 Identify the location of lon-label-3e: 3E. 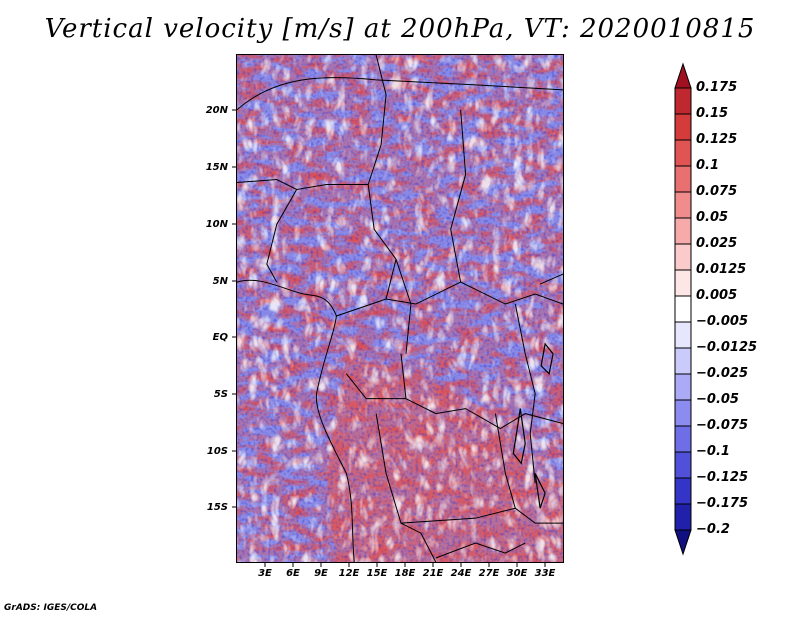
(265, 573).